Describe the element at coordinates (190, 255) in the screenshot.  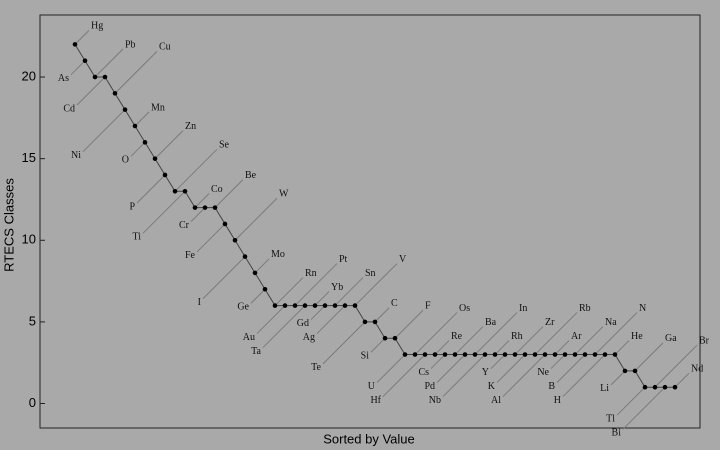
I see `point-label: Fe` at that location.